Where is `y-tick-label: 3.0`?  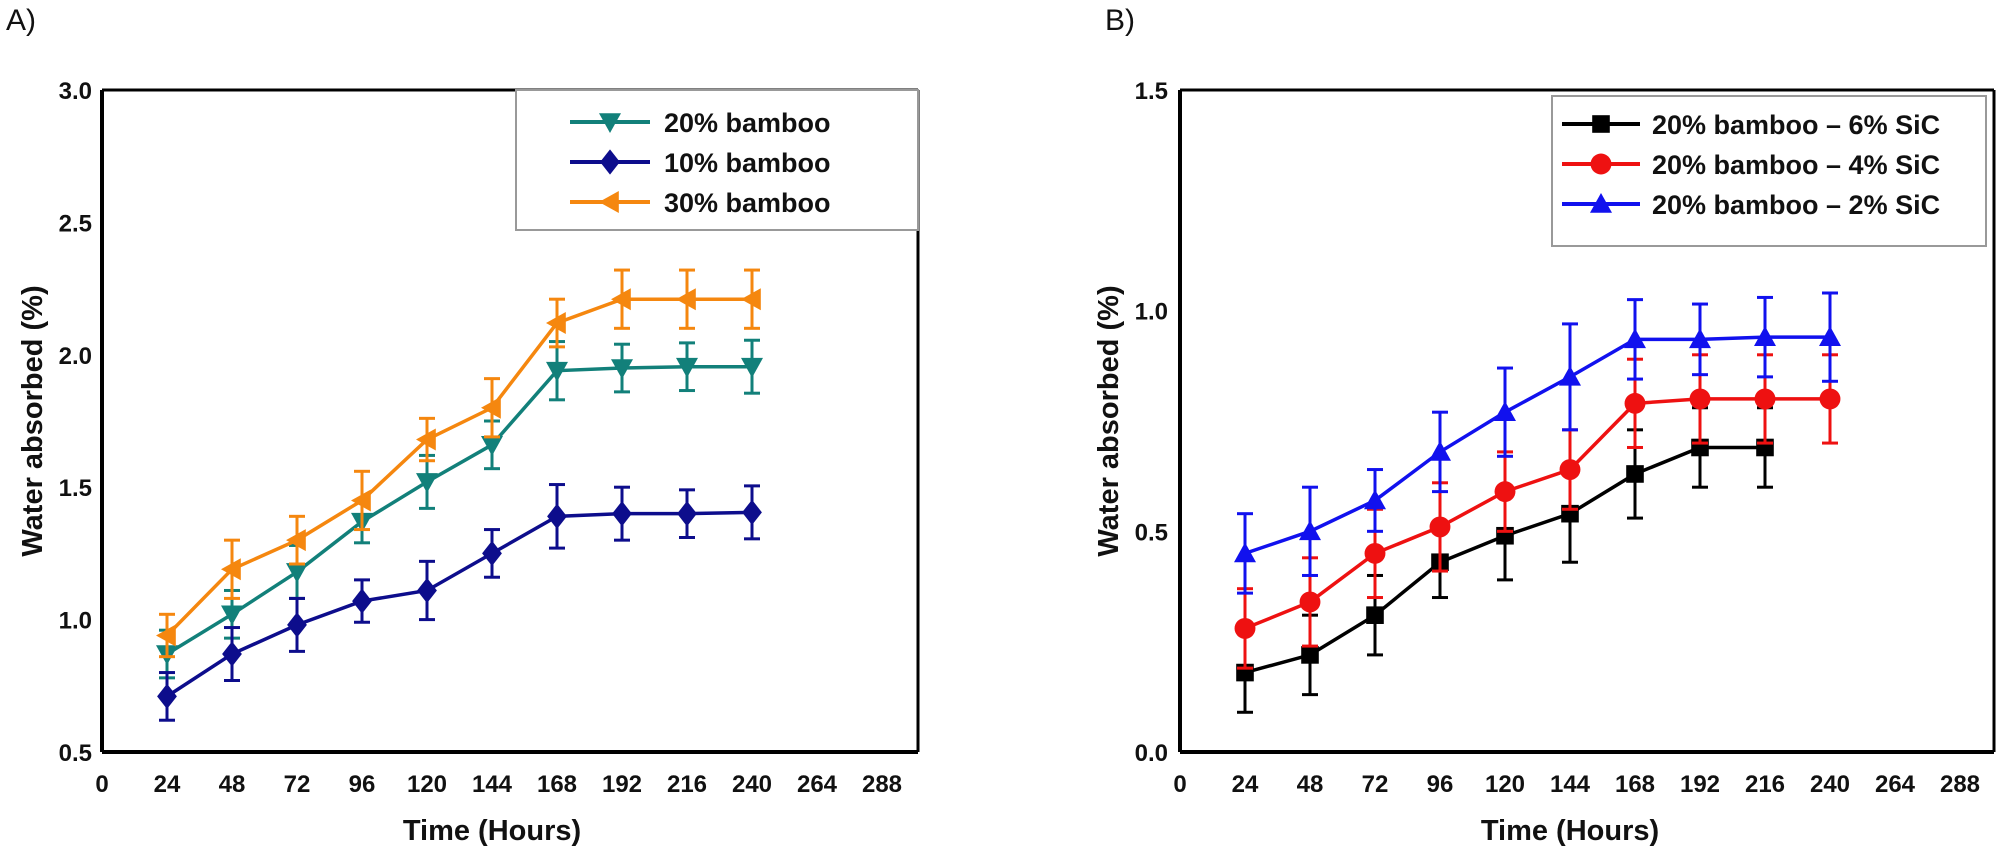 y-tick-label: 3.0 is located at coordinates (75, 91).